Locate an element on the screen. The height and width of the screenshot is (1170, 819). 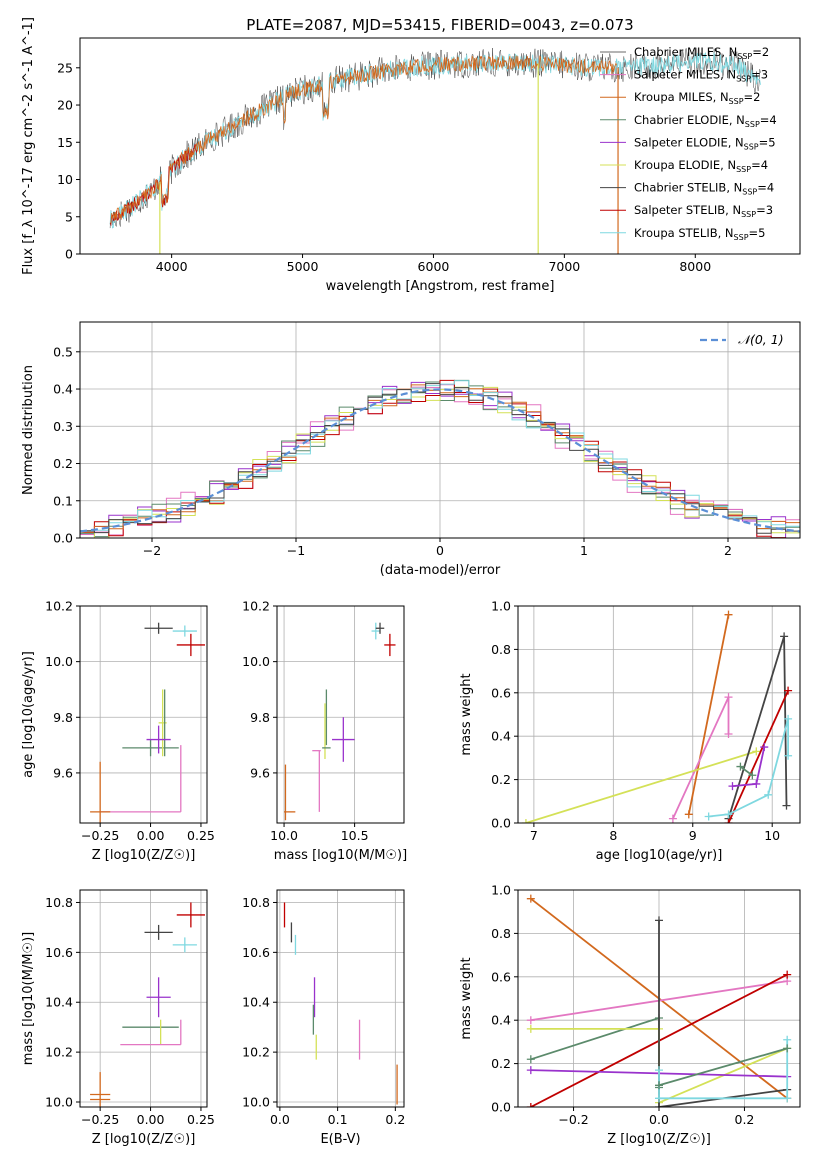
y-tick-label: 0.1 is located at coordinates (63, 500).